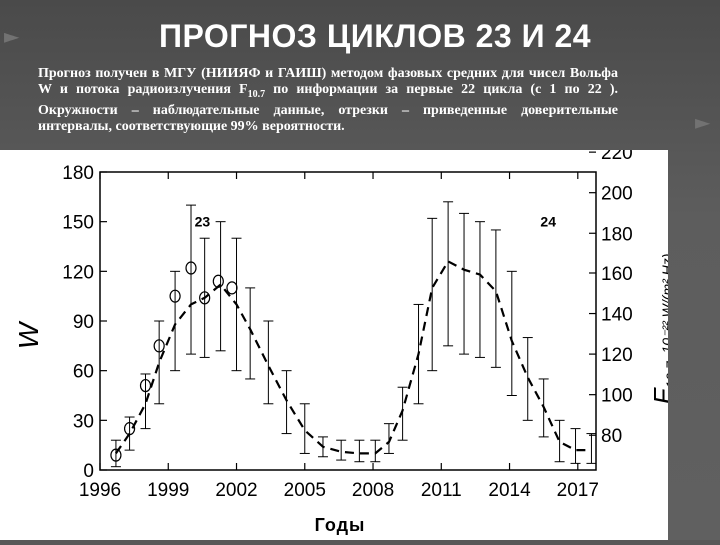  I want to click on y-tick-label: 180, so click(78, 173).